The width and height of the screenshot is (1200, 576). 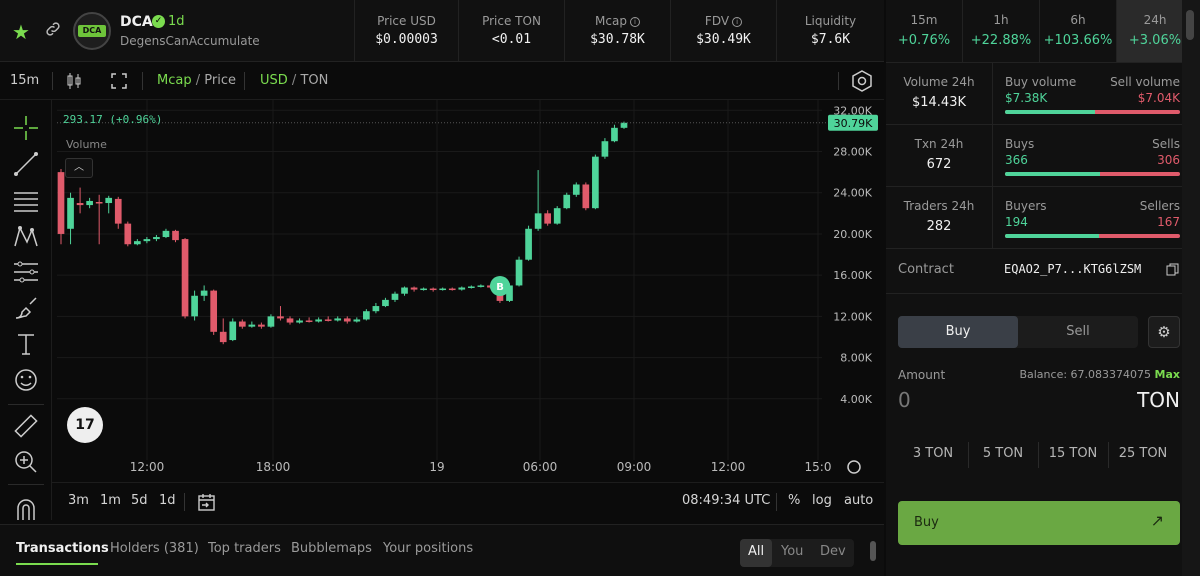 I want to click on contract-address: EQAO2_P7...KTG6lZSM, so click(x=1073, y=269).